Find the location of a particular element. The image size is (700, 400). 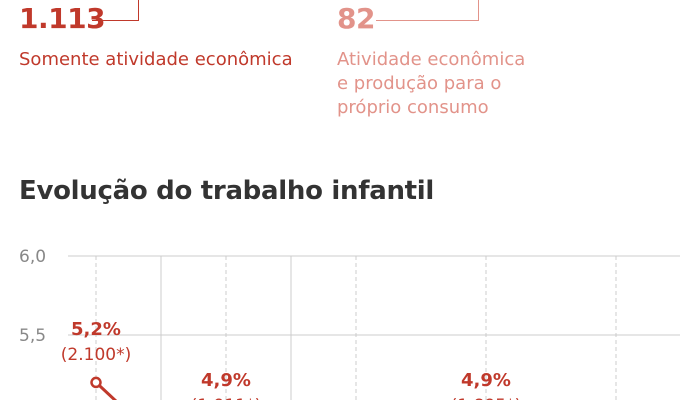

data-label-5: 4,9% is located at coordinates (486, 380).